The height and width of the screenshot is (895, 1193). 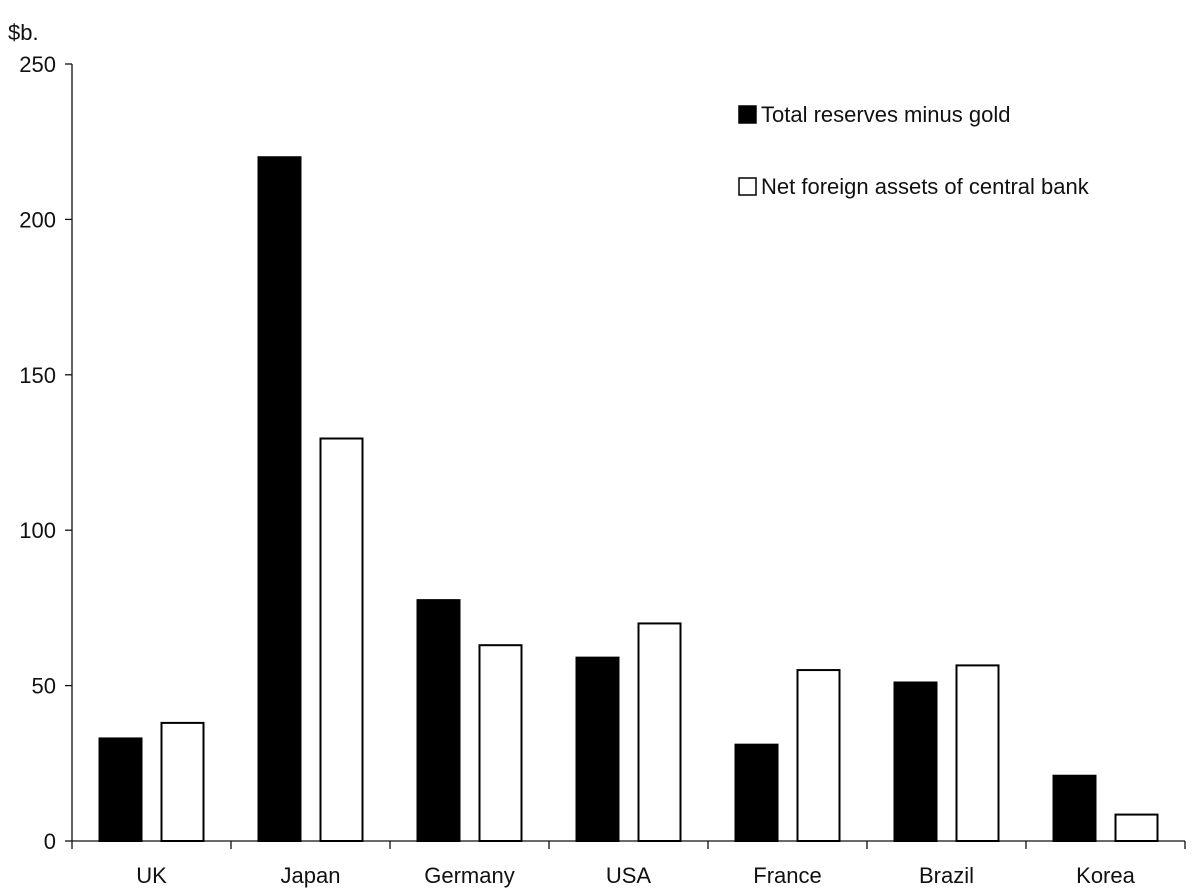 I want to click on category-label: Brazil, so click(x=946, y=875).